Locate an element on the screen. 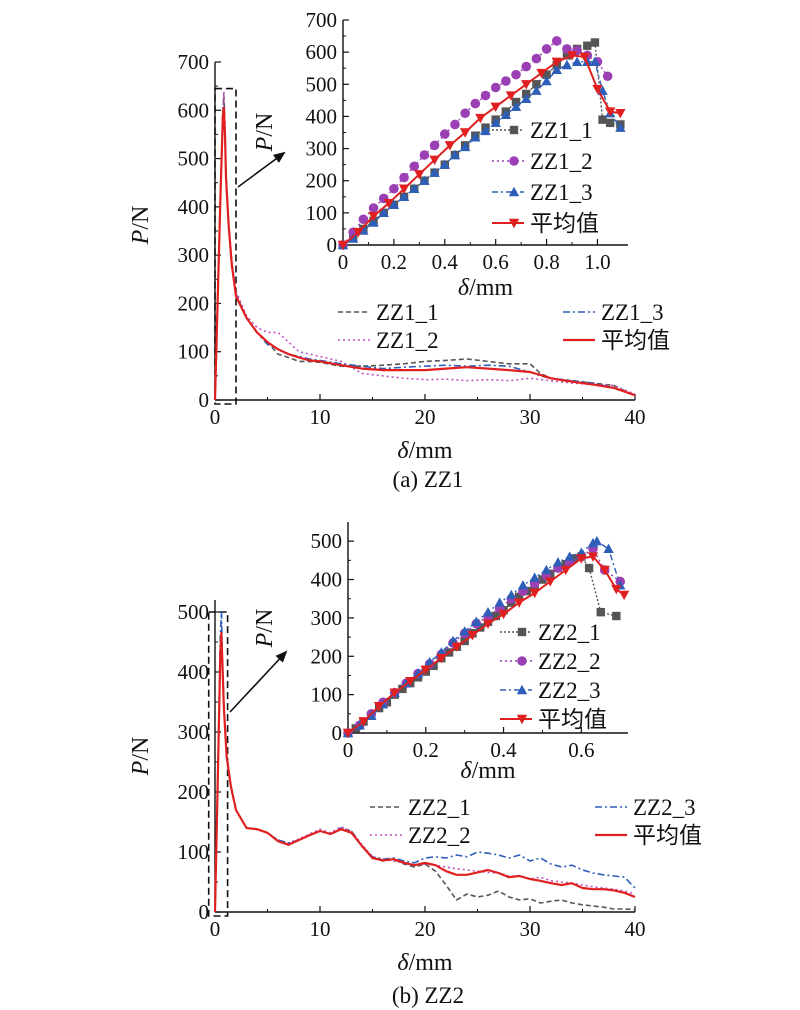 The width and height of the screenshot is (800, 1010). legend-label: 平均值 is located at coordinates (635, 340).